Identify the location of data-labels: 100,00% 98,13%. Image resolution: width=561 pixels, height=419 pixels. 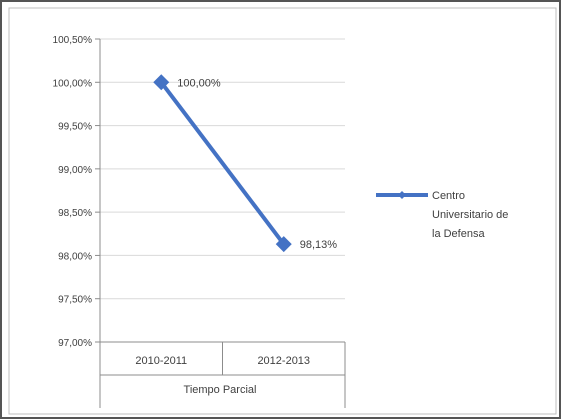
(257, 164).